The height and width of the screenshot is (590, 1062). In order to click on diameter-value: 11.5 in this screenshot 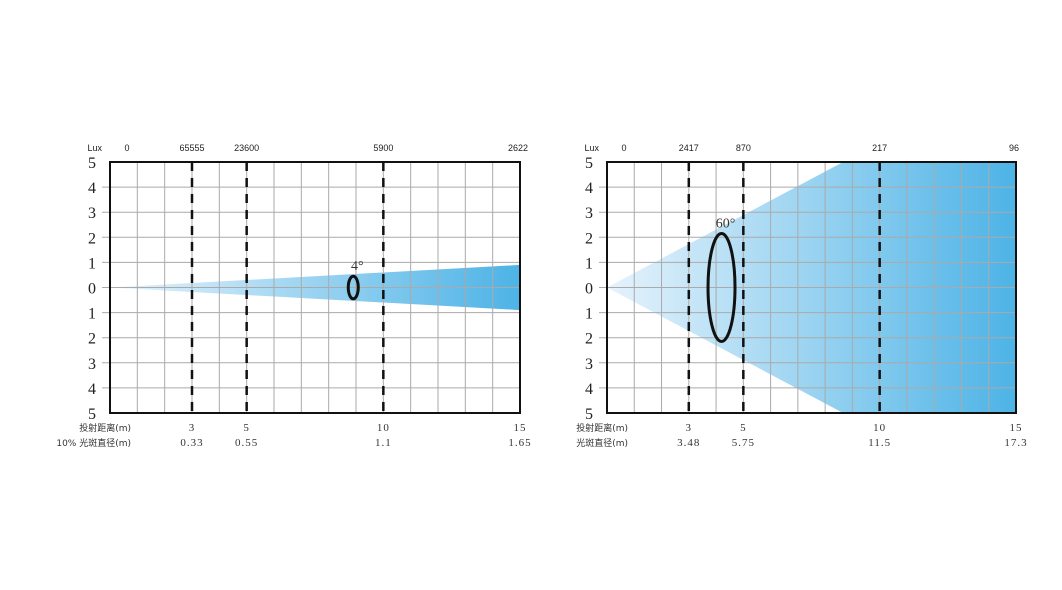, I will do `click(879, 443)`.